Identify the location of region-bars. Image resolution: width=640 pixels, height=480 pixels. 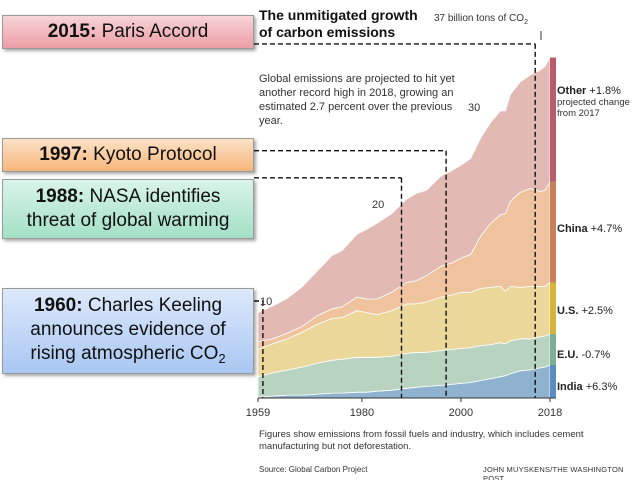
(553, 227).